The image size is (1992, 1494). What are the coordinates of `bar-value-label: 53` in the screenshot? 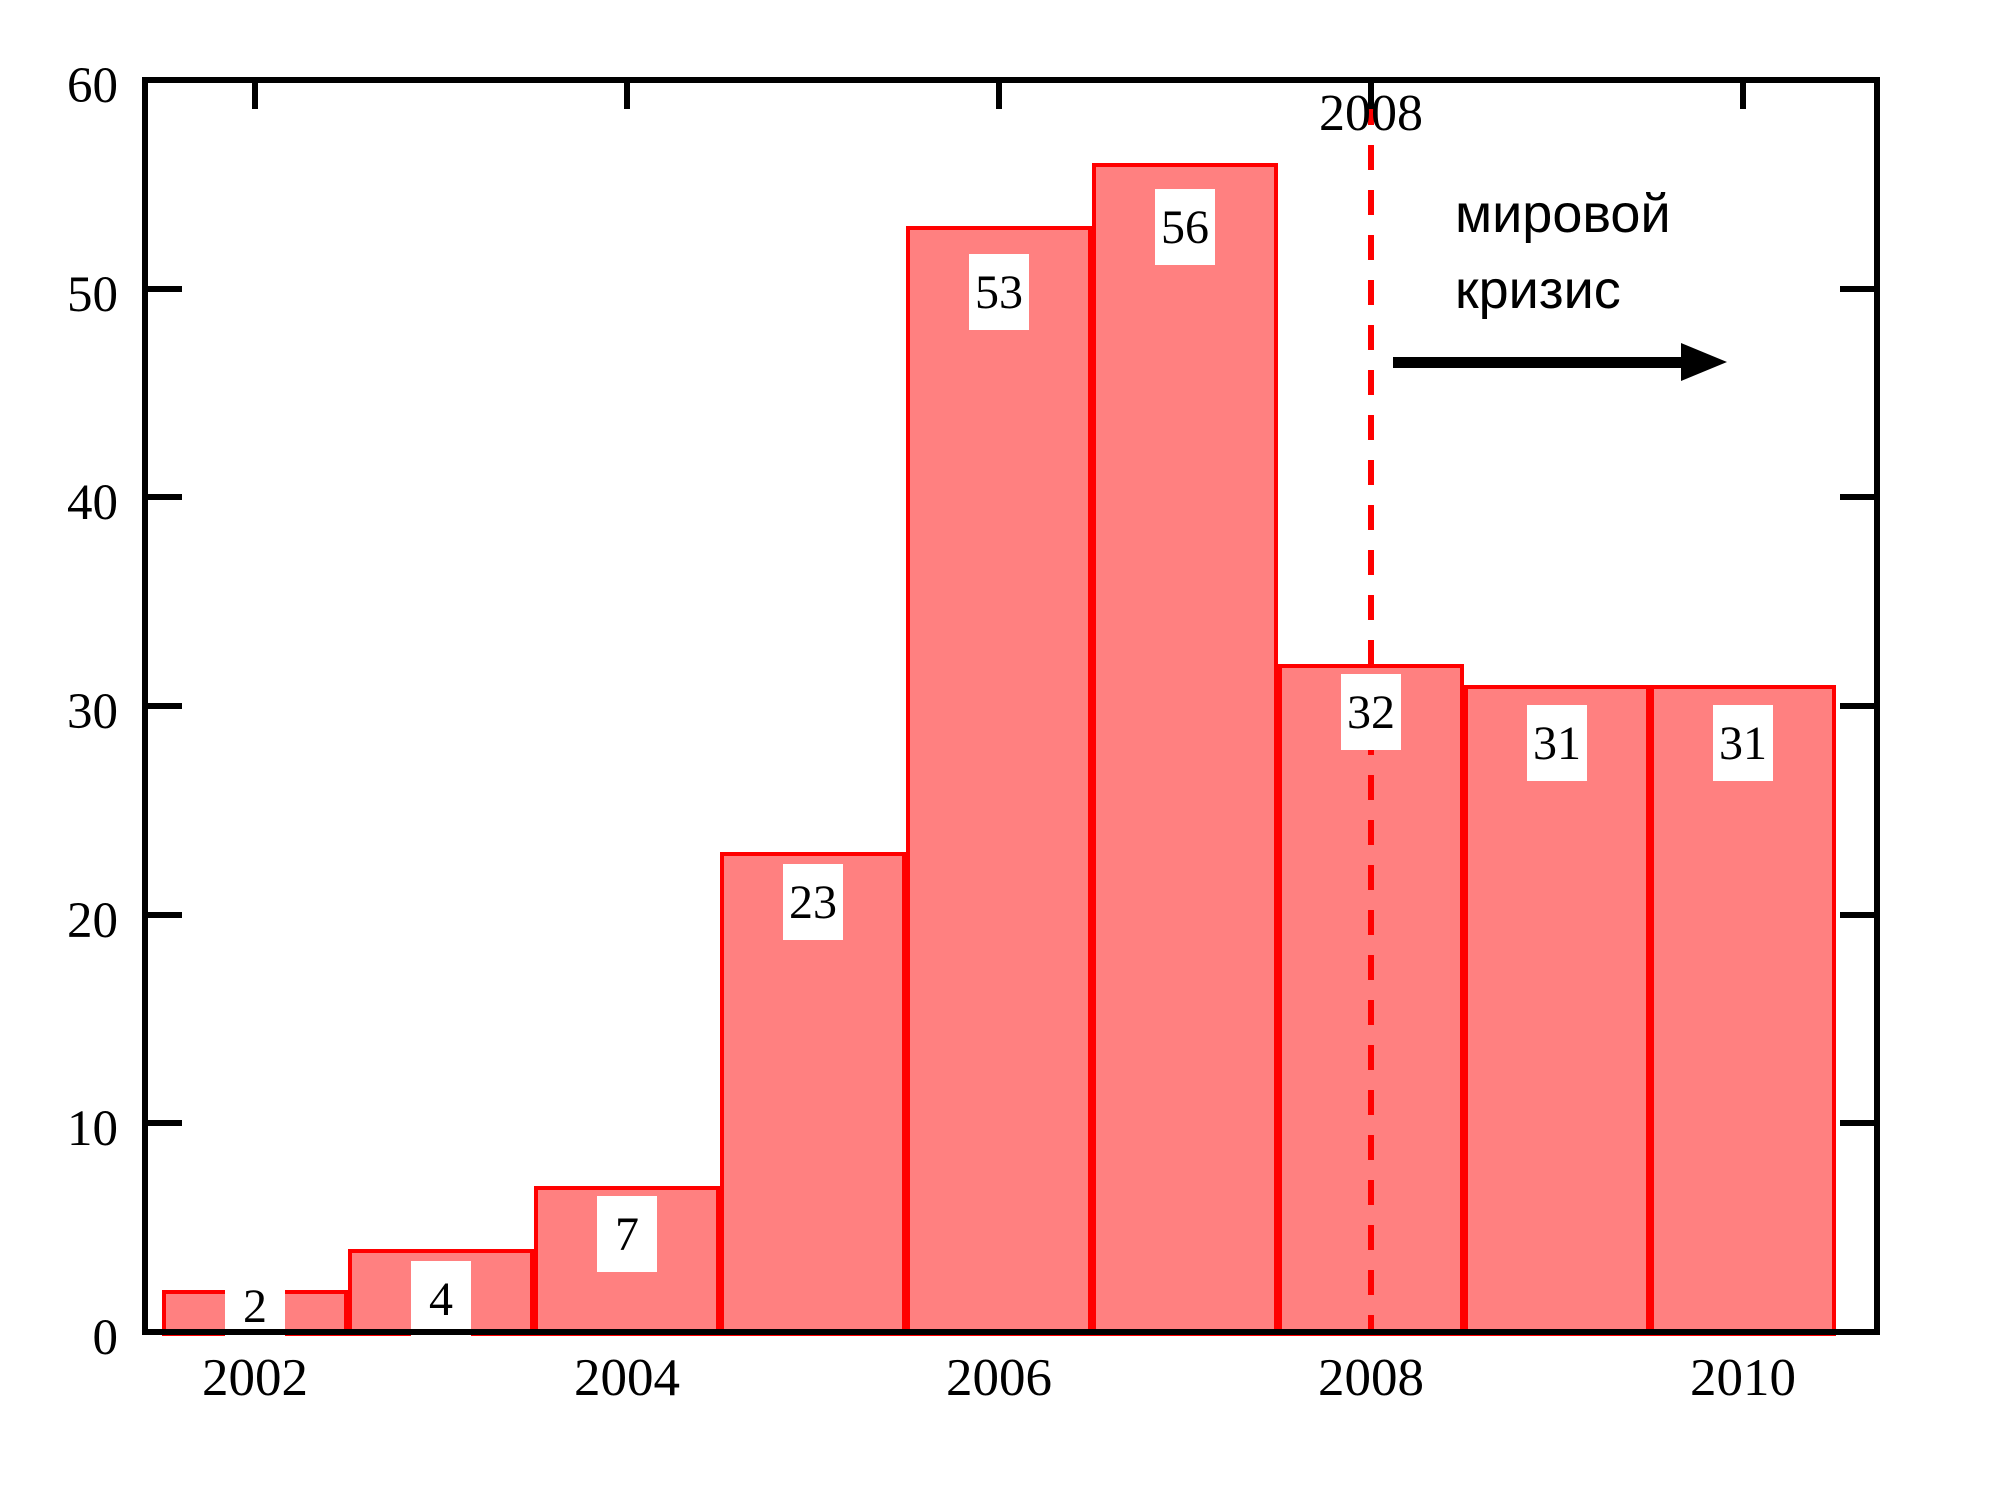 It's located at (999, 292).